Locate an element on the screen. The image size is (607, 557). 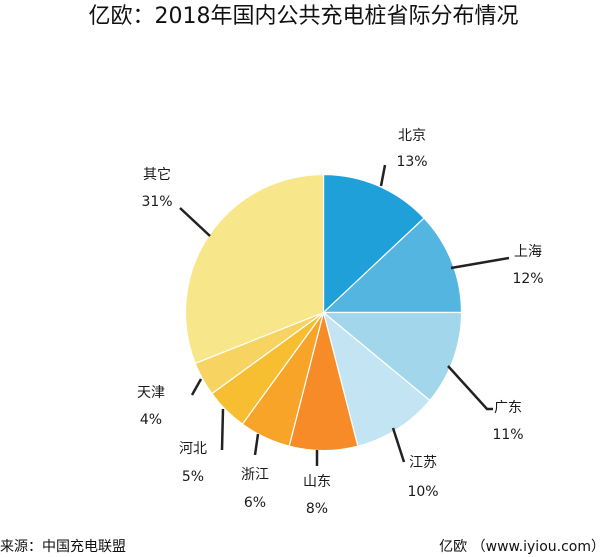
slice-value-8: 4% is located at coordinates (151, 420).